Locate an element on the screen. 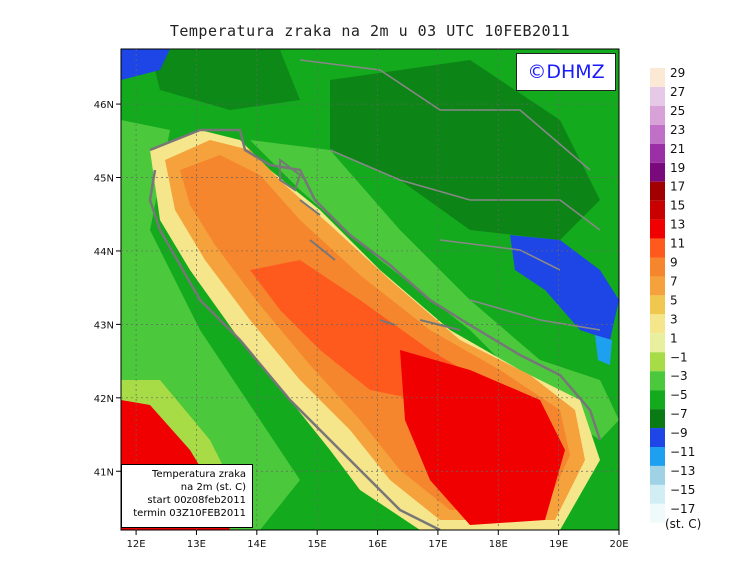 This screenshot has width=740, height=582. latitude-axis: 46N 45N 44N 43N 42N 41N is located at coordinates (107, 289).